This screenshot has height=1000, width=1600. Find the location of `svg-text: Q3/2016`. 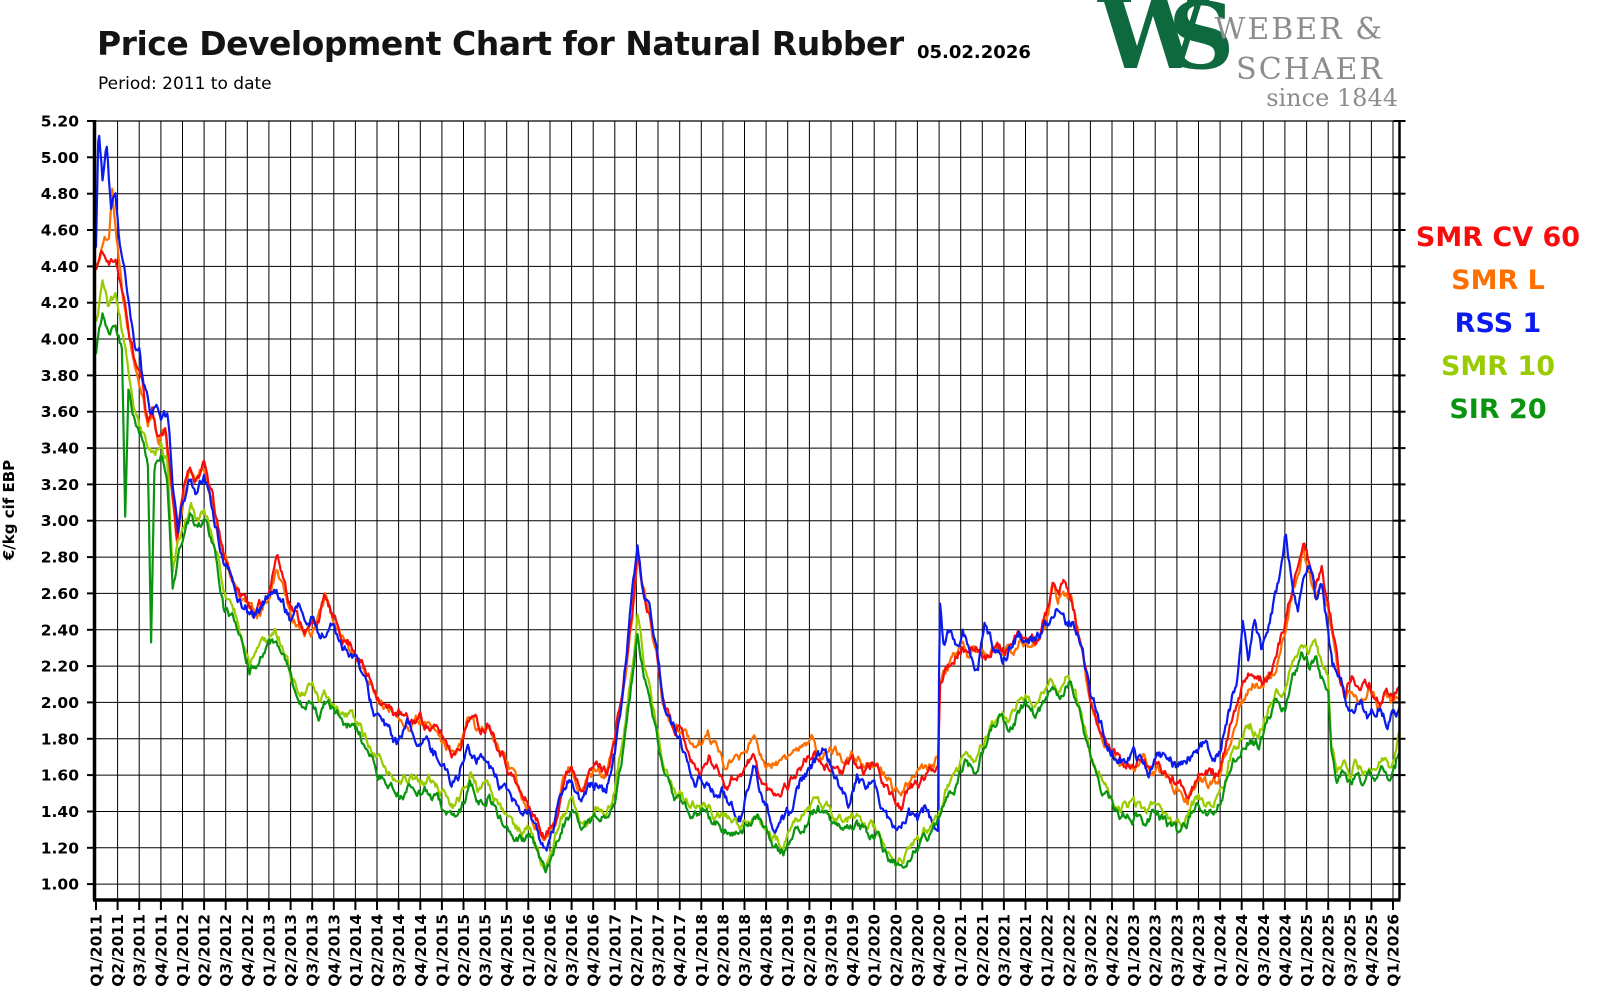

svg-text: Q3/2016 is located at coordinates (572, 950).